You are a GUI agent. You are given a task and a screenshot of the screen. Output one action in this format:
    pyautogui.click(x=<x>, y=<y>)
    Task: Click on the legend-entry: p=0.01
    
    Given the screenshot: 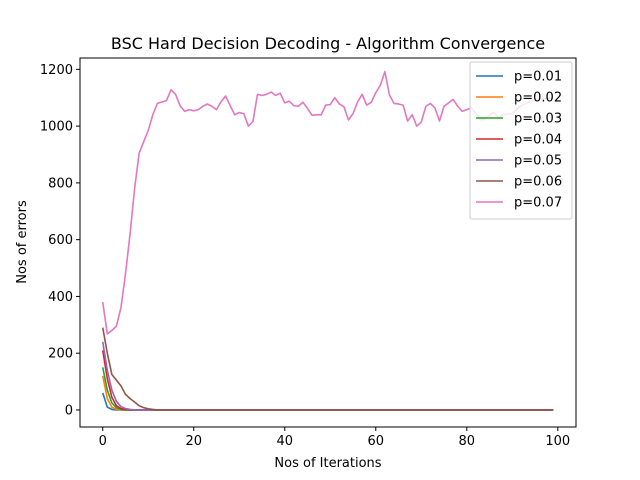 What is the action you would take?
    pyautogui.click(x=538, y=77)
    